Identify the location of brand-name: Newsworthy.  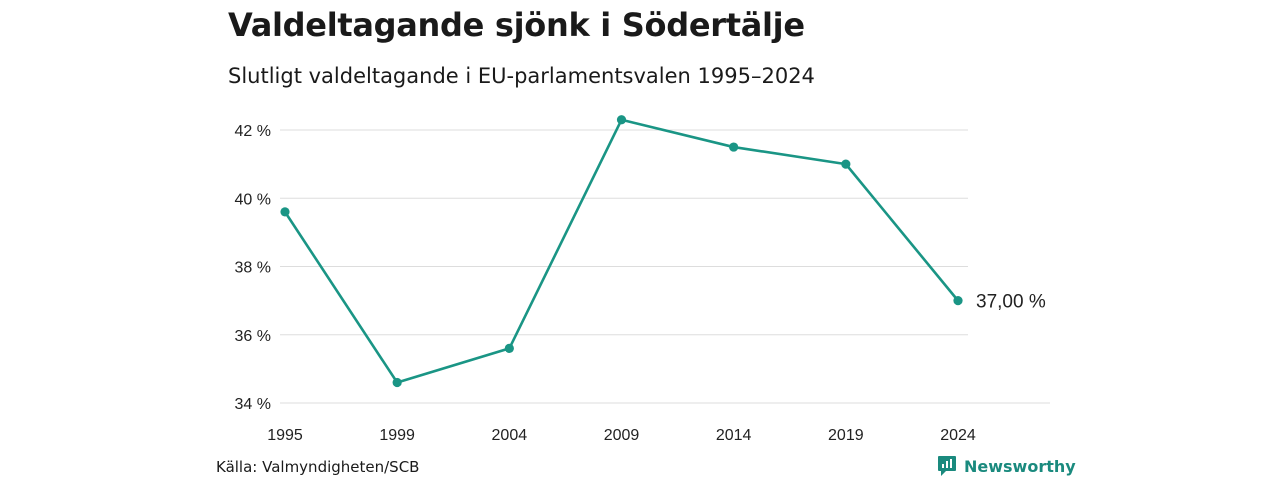
(1020, 466).